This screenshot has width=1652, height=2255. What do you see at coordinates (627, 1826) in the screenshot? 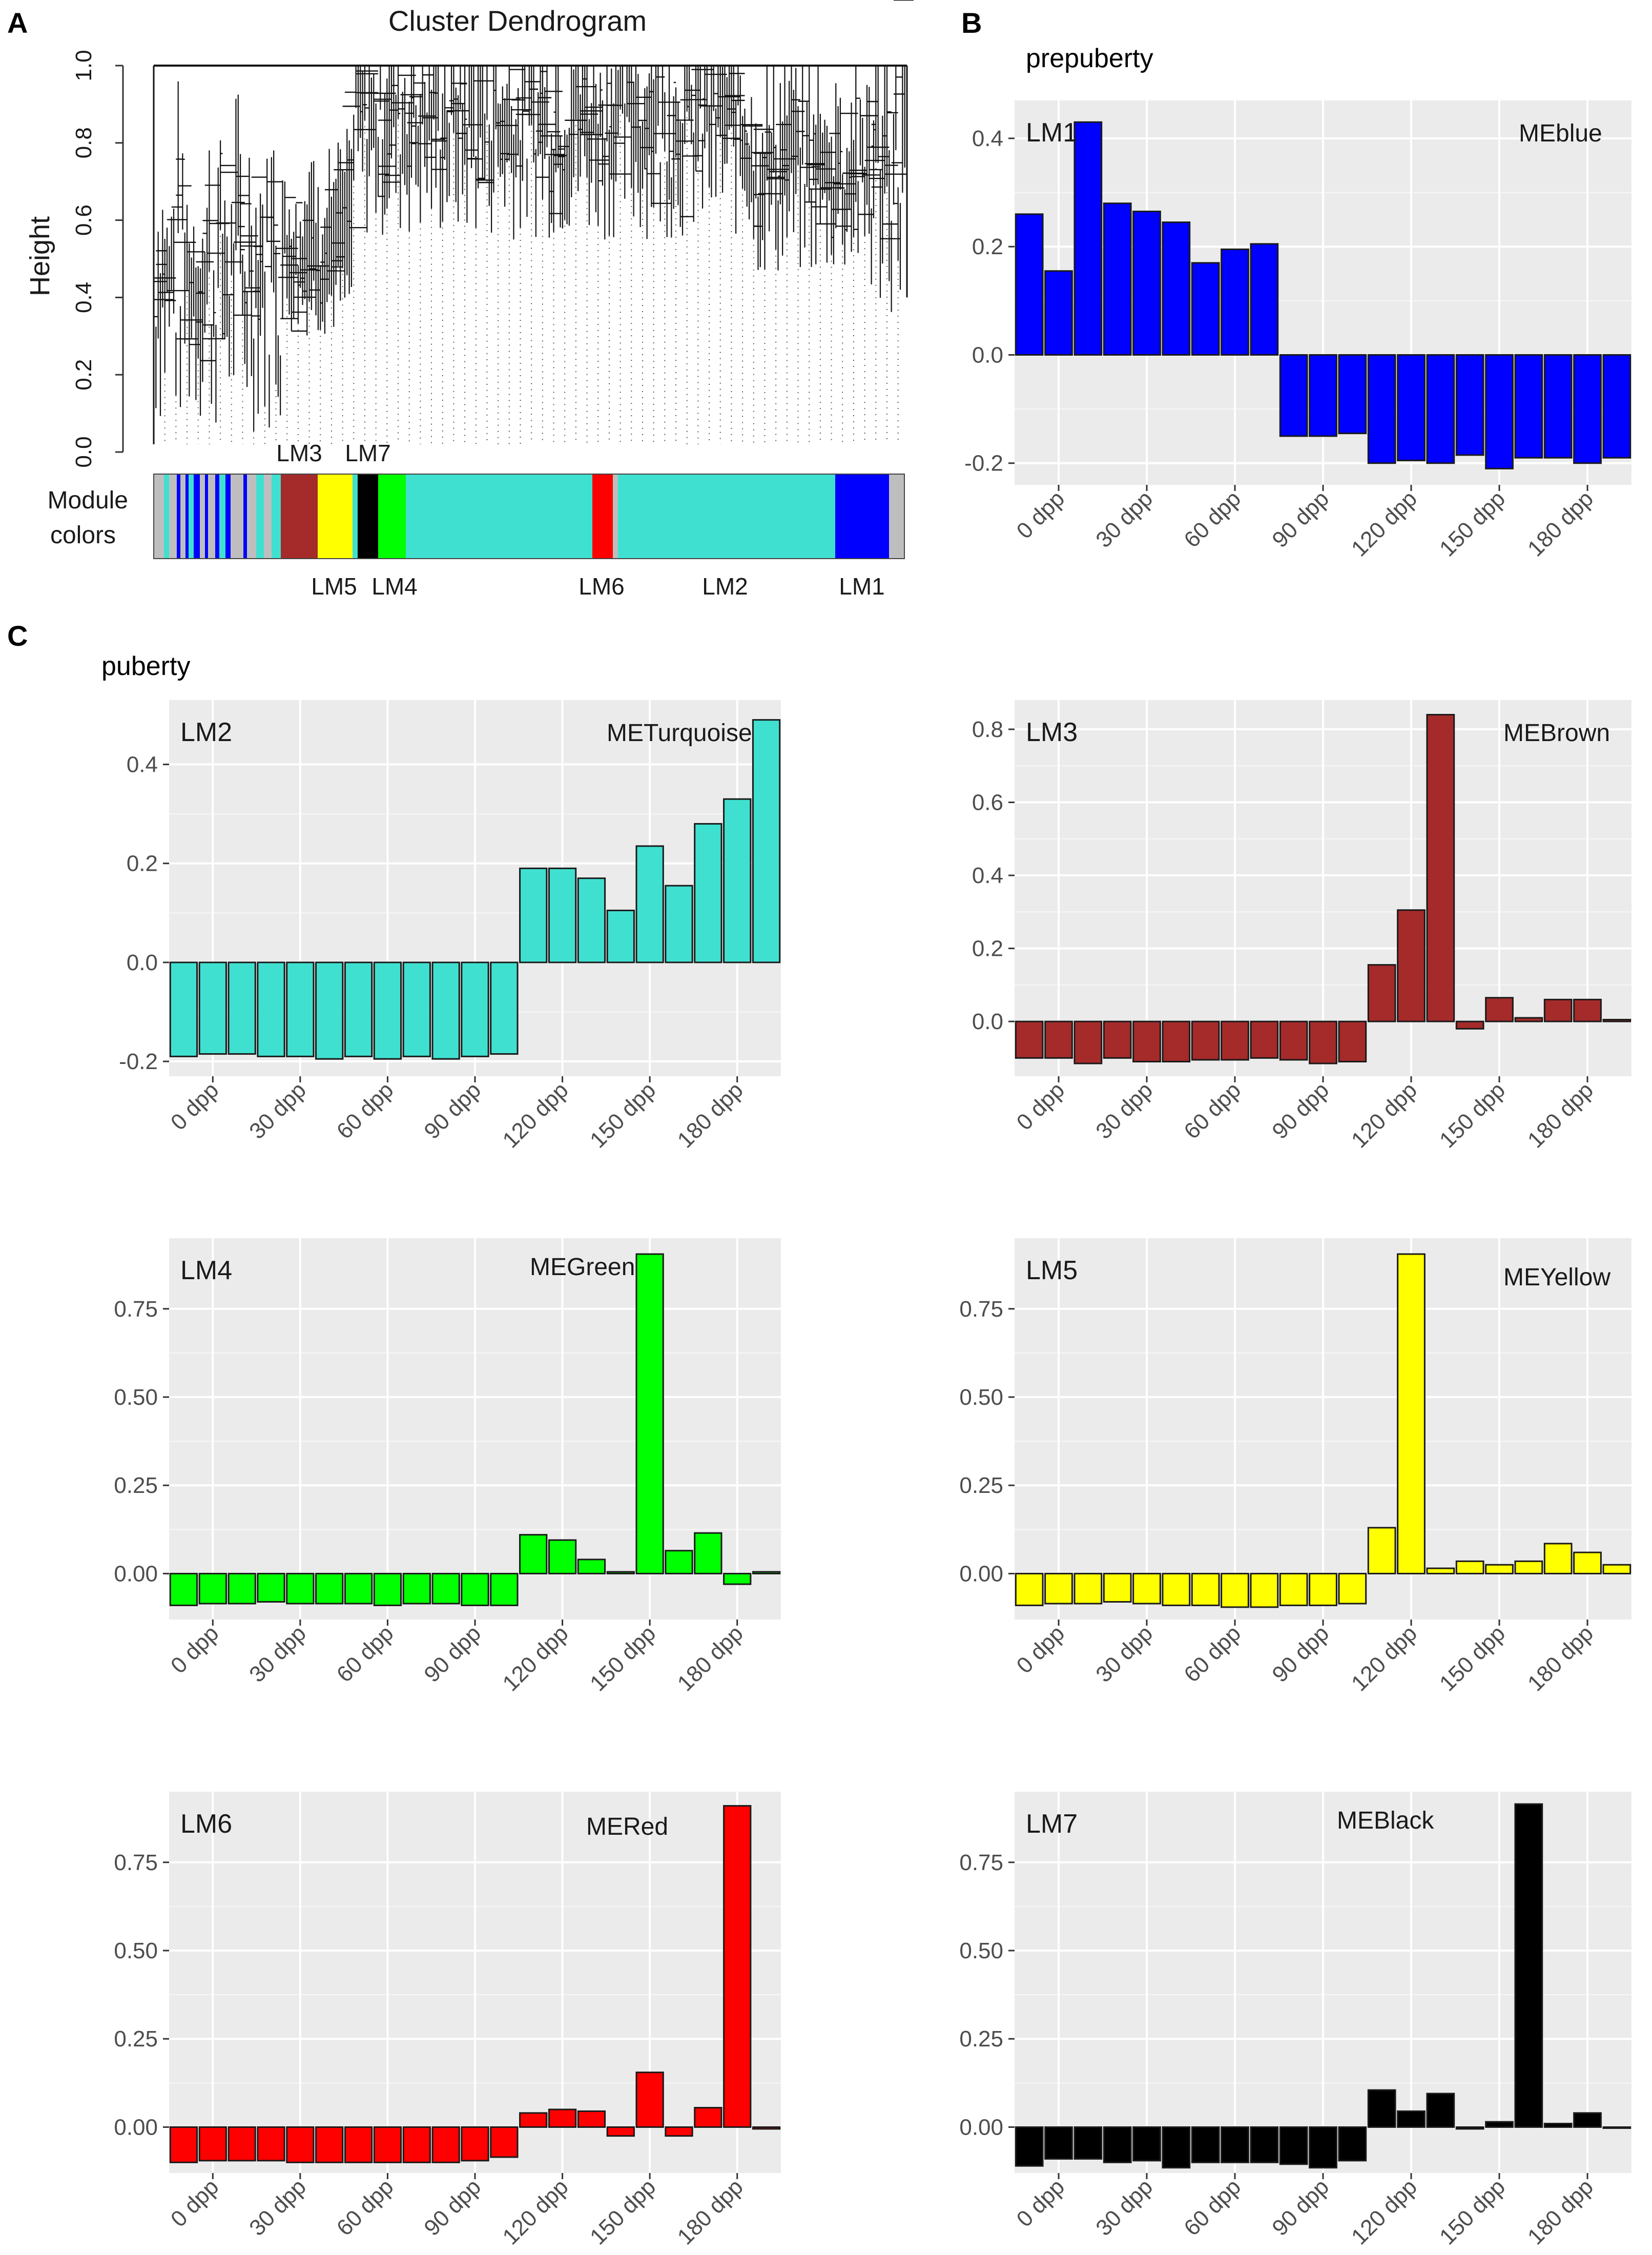
I see `eigengene-label: MERed` at bounding box center [627, 1826].